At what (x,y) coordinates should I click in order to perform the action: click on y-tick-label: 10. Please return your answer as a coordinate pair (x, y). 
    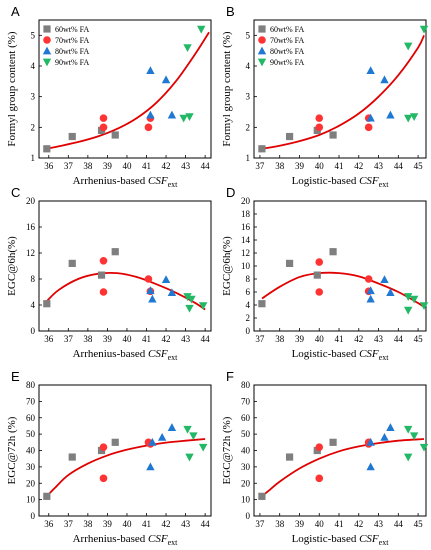
    Looking at the image, I should click on (246, 266).